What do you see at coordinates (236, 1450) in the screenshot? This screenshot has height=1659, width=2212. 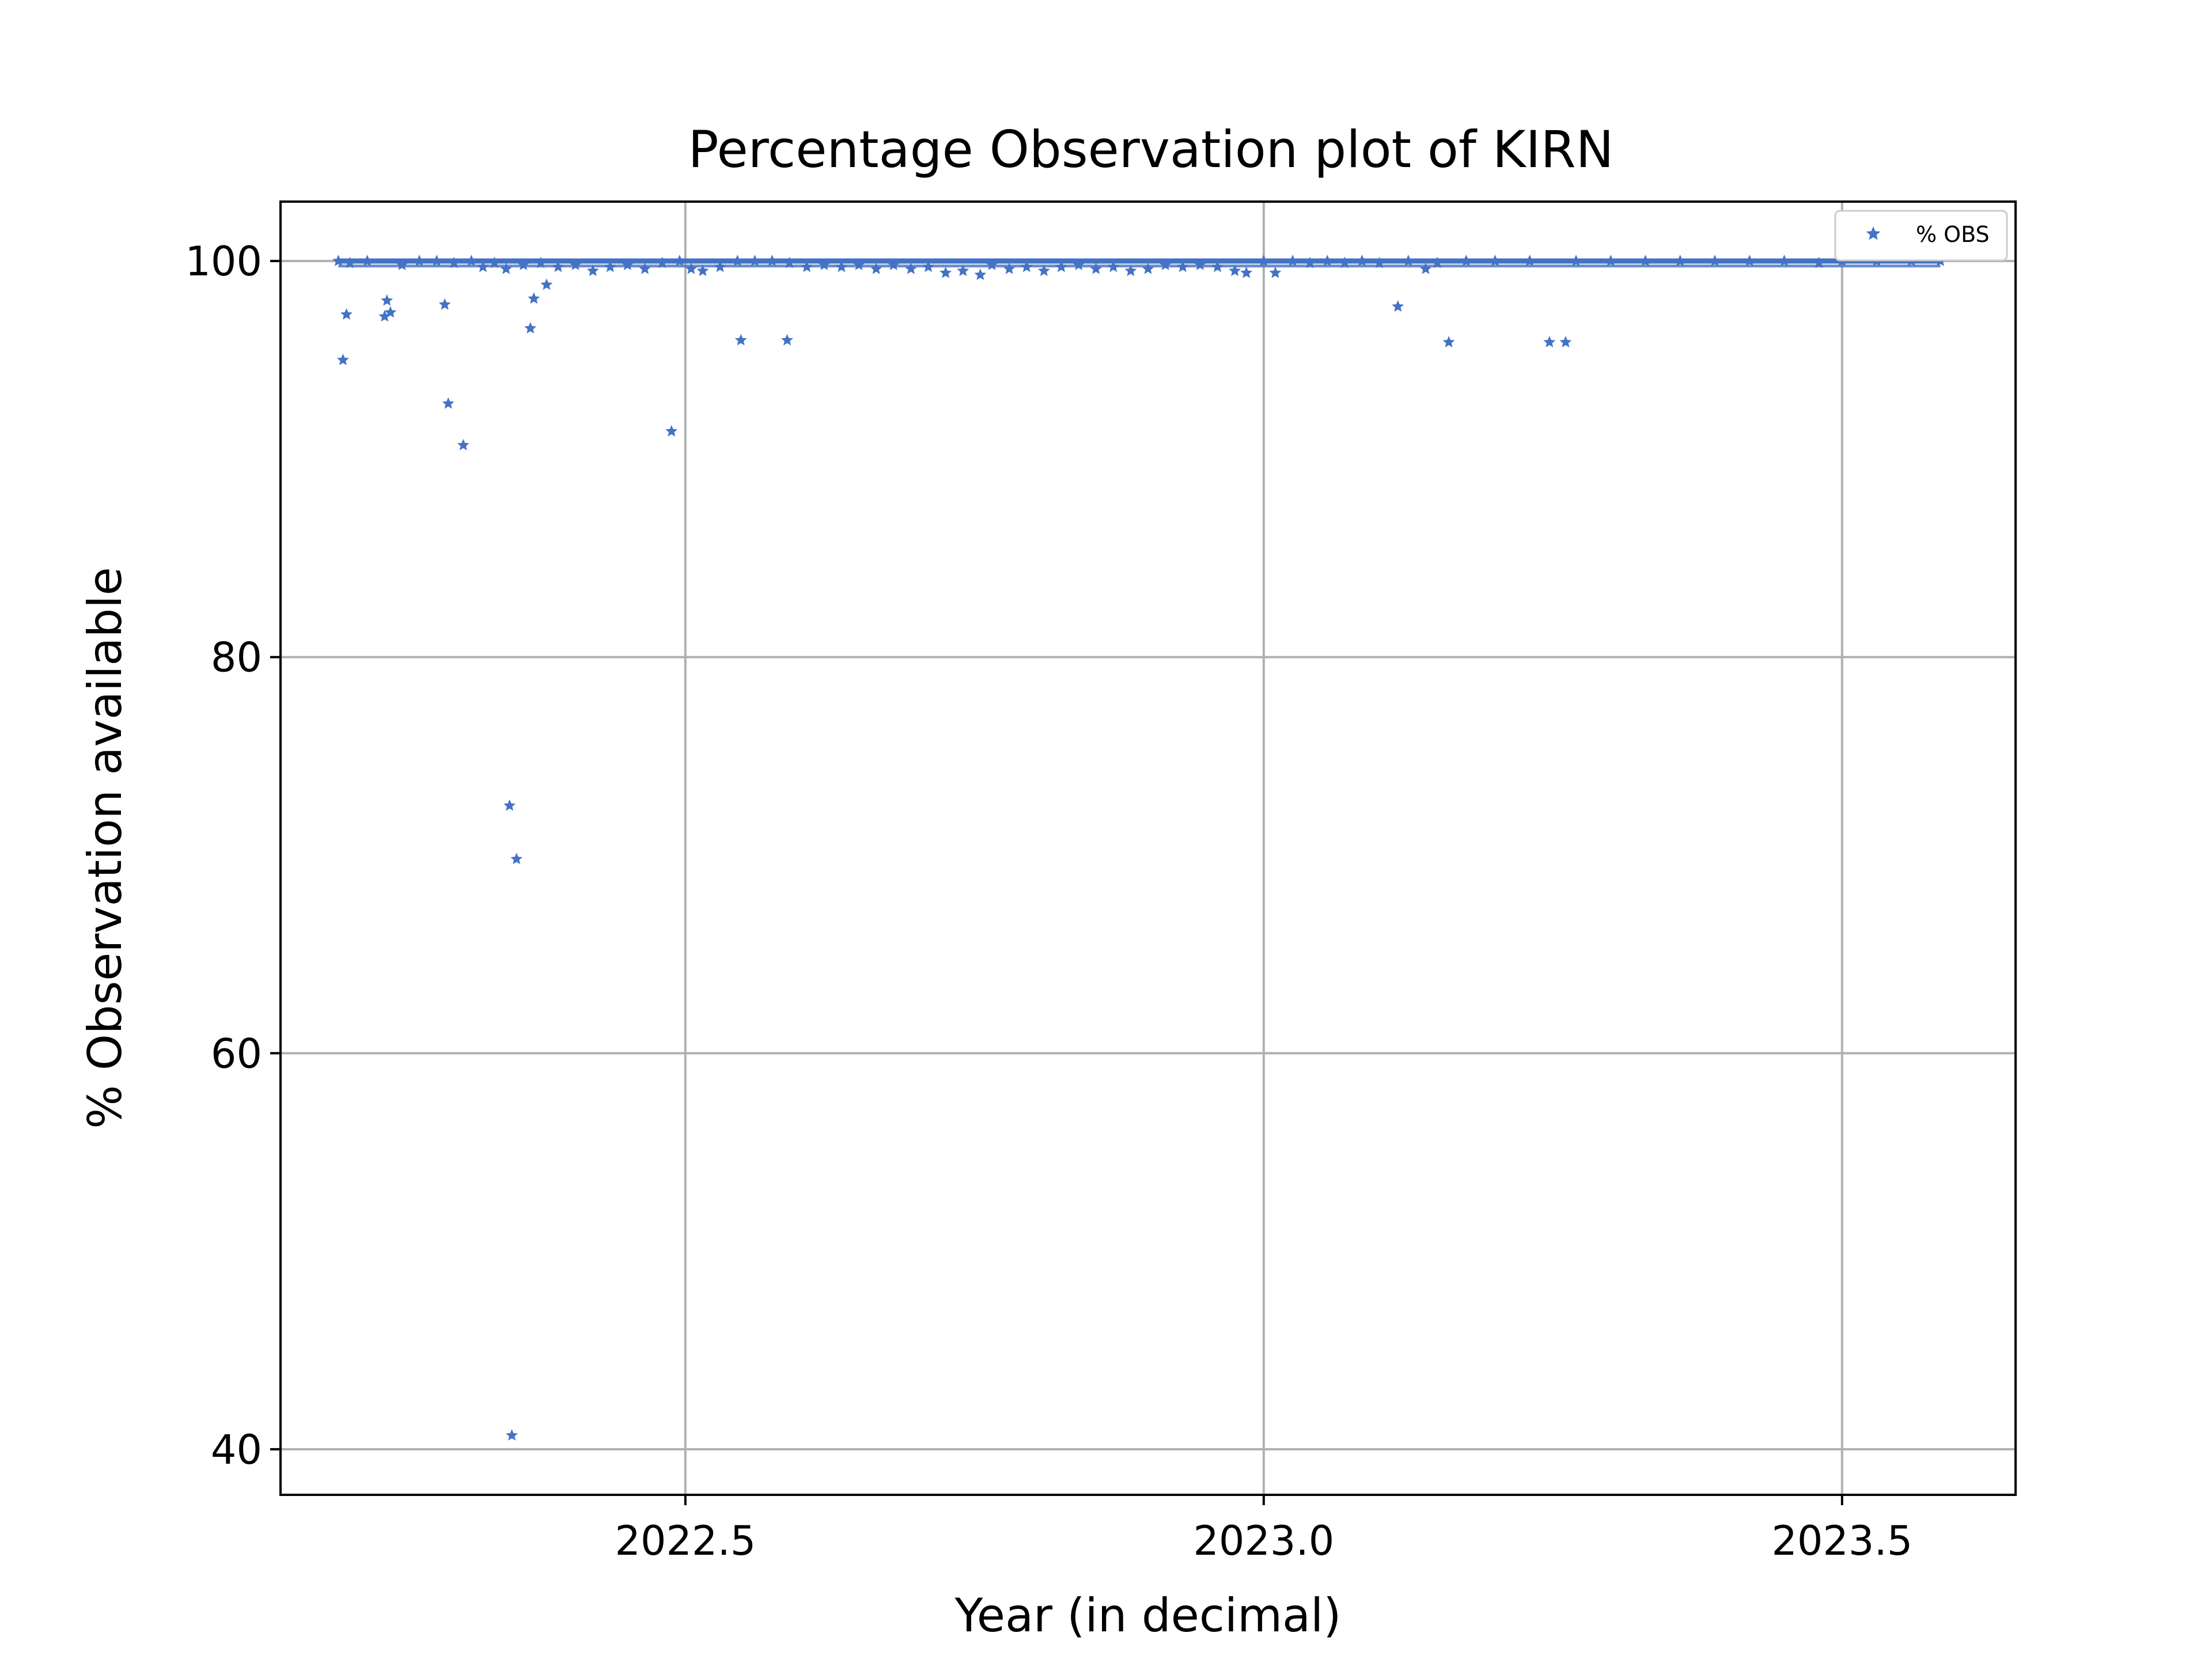 I see `y-tick-label: 40` at bounding box center [236, 1450].